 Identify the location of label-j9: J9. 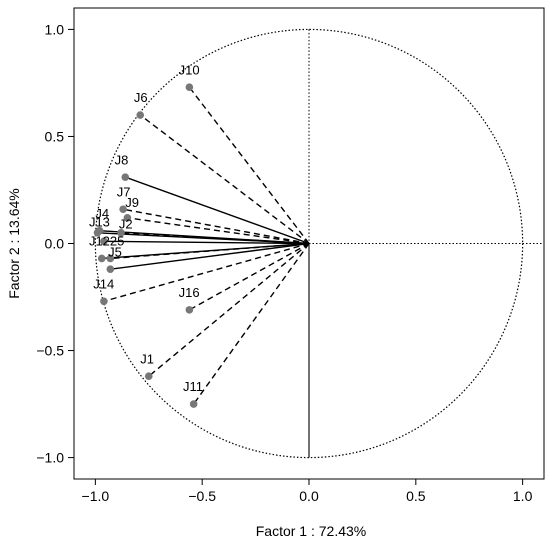
(132, 202).